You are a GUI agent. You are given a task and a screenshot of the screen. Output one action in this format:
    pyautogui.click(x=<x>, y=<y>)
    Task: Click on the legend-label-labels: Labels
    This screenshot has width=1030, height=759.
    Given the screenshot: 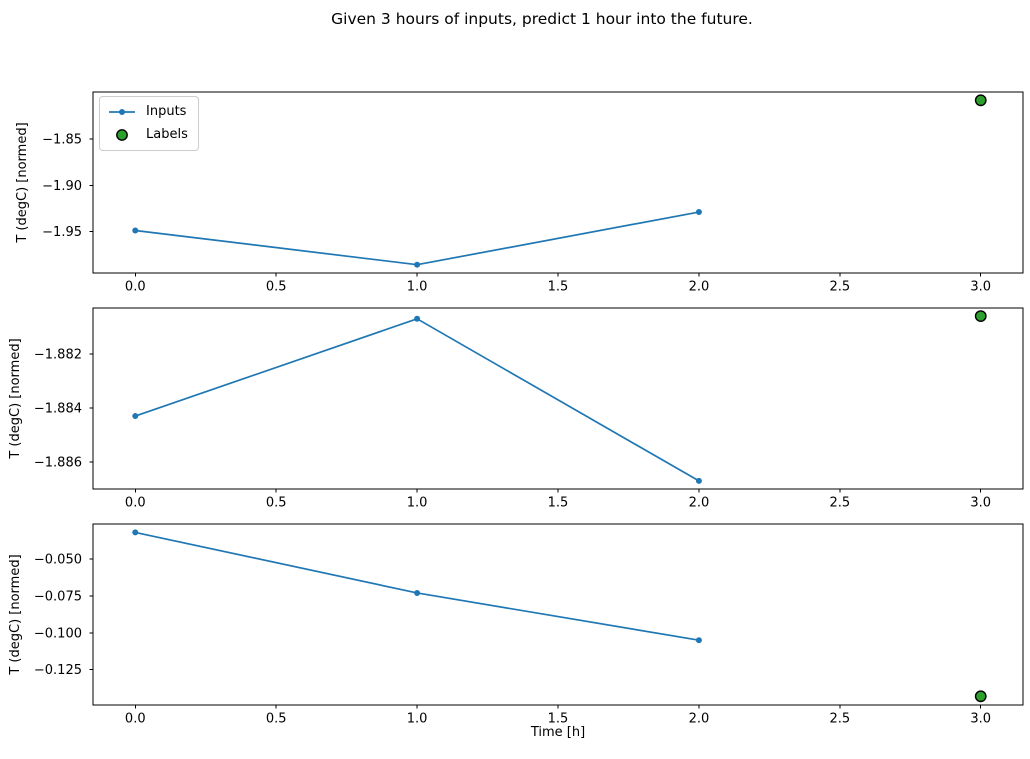 What is the action you would take?
    pyautogui.click(x=167, y=134)
    